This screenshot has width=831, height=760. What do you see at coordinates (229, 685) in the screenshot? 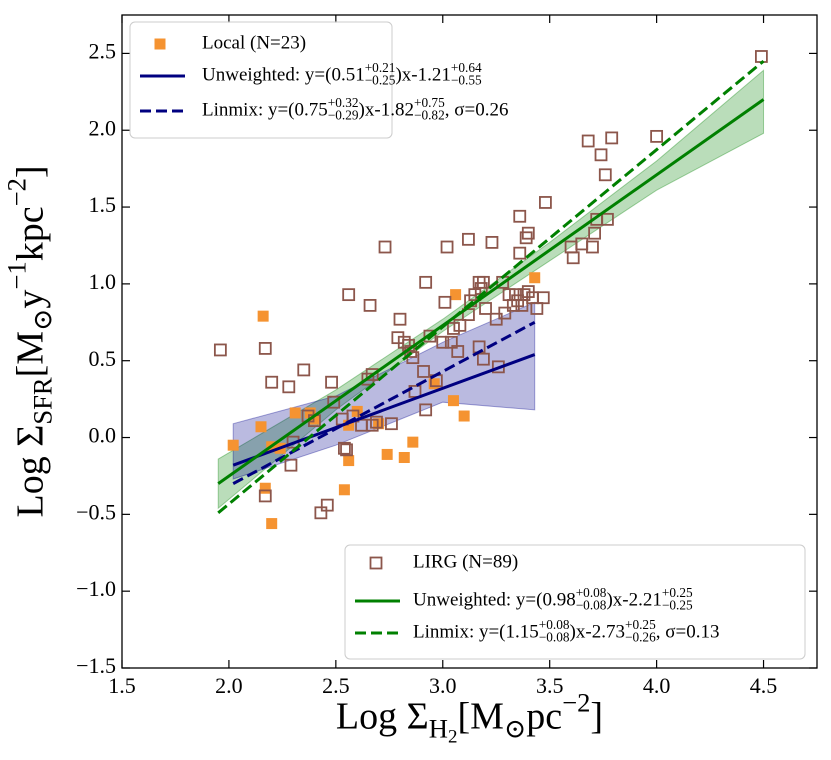
I see `x-tick-label: 2.0` at bounding box center [229, 685].